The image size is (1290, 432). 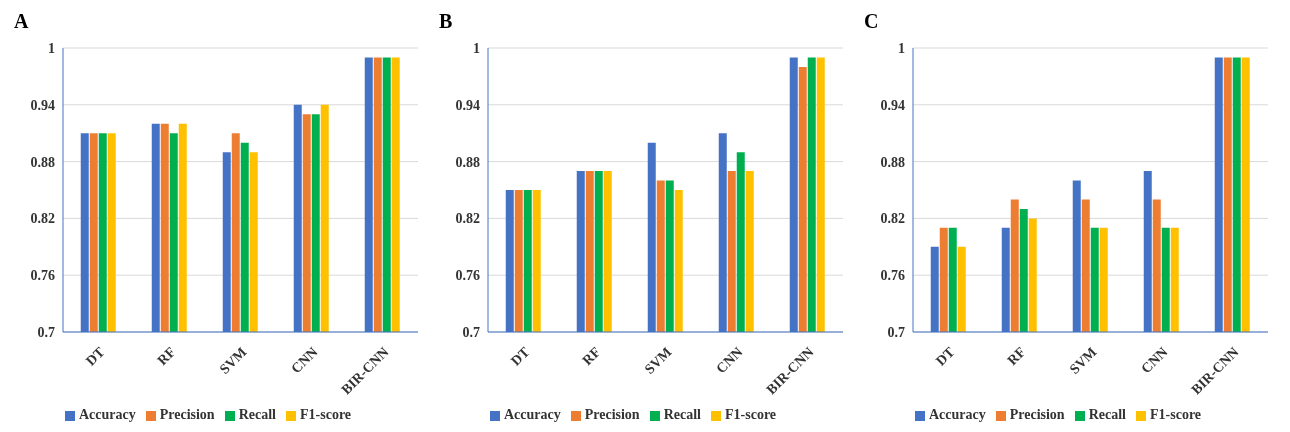 What do you see at coordinates (21, 21) in the screenshot?
I see `chart-title: A` at bounding box center [21, 21].